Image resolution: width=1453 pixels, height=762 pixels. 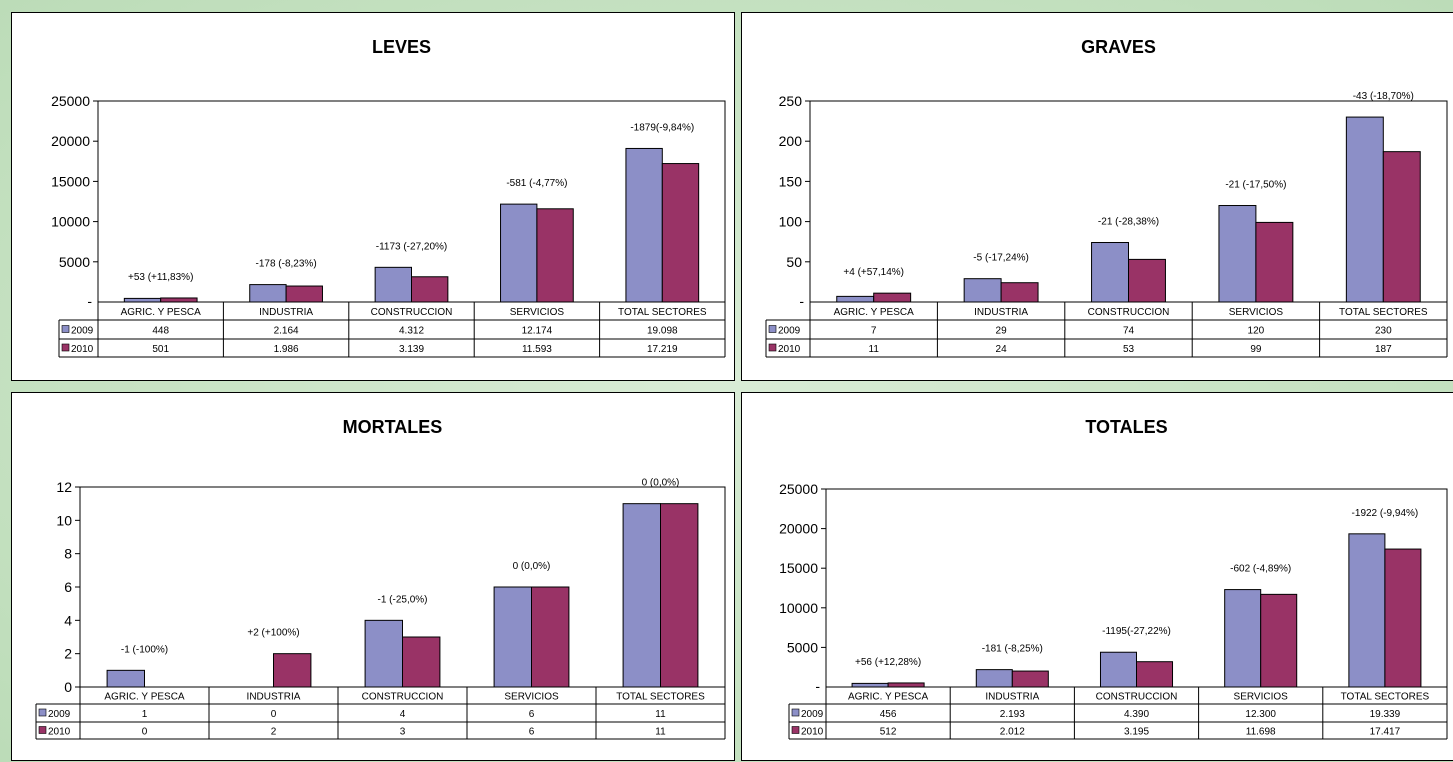 What do you see at coordinates (536, 183) in the screenshot?
I see `change-annotation: -581 (-4,77%)` at bounding box center [536, 183].